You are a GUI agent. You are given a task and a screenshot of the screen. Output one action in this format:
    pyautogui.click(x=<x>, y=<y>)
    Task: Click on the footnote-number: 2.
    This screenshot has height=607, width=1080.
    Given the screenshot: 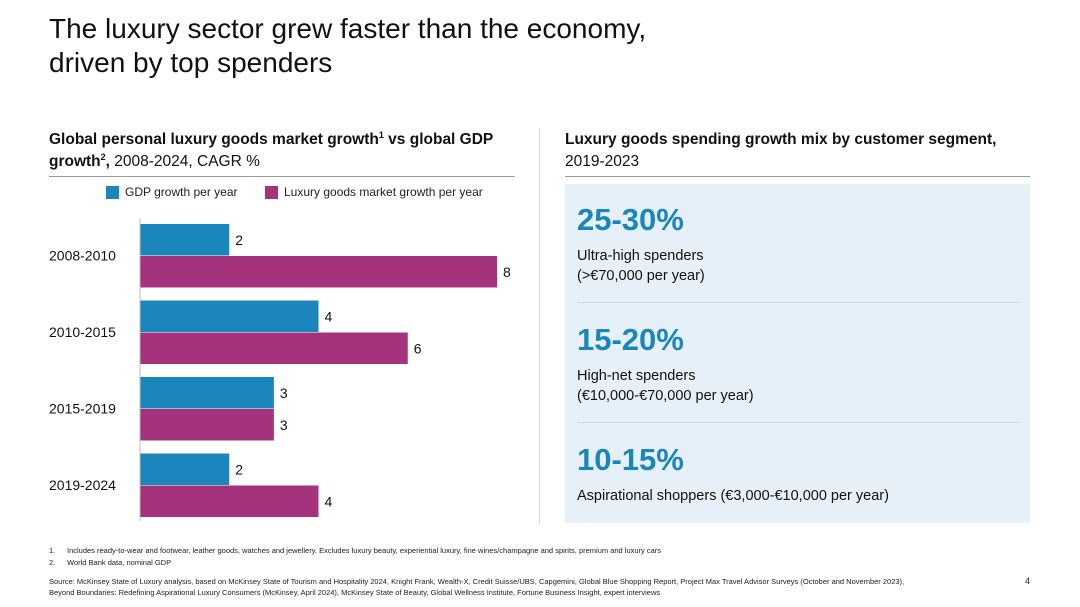 What is the action you would take?
    pyautogui.click(x=52, y=562)
    